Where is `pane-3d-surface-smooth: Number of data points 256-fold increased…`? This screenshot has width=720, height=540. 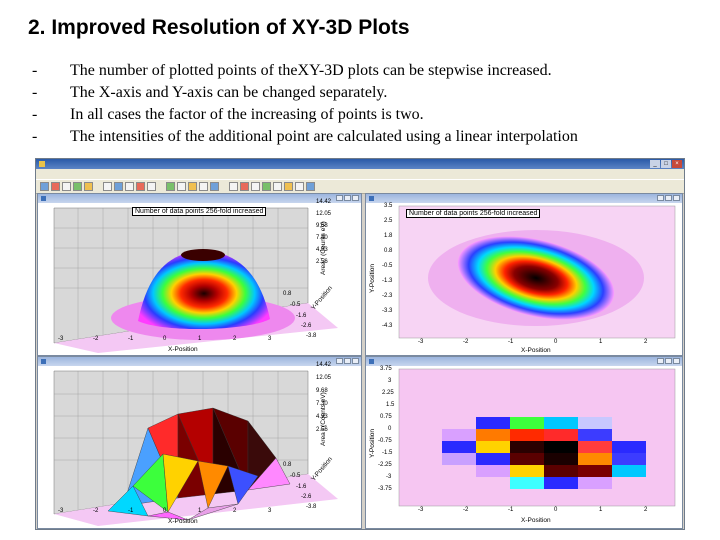 pane-3d-surface-smooth: Number of data points 256-fold increased… is located at coordinates (199, 274).